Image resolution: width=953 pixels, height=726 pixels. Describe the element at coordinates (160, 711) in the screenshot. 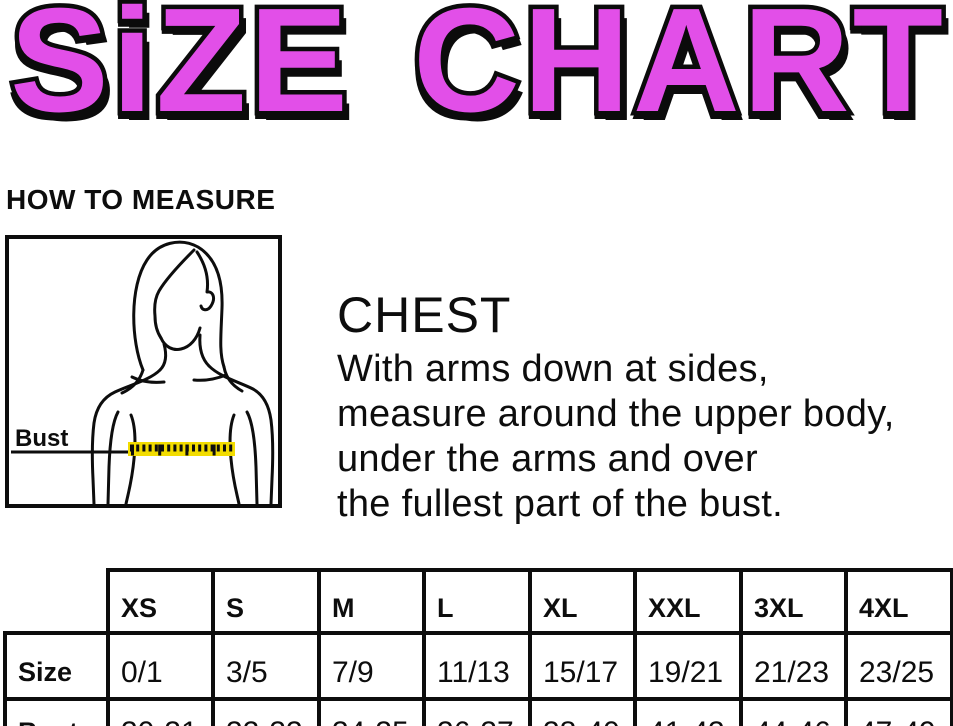

I see `bust-value: 30-31` at that location.